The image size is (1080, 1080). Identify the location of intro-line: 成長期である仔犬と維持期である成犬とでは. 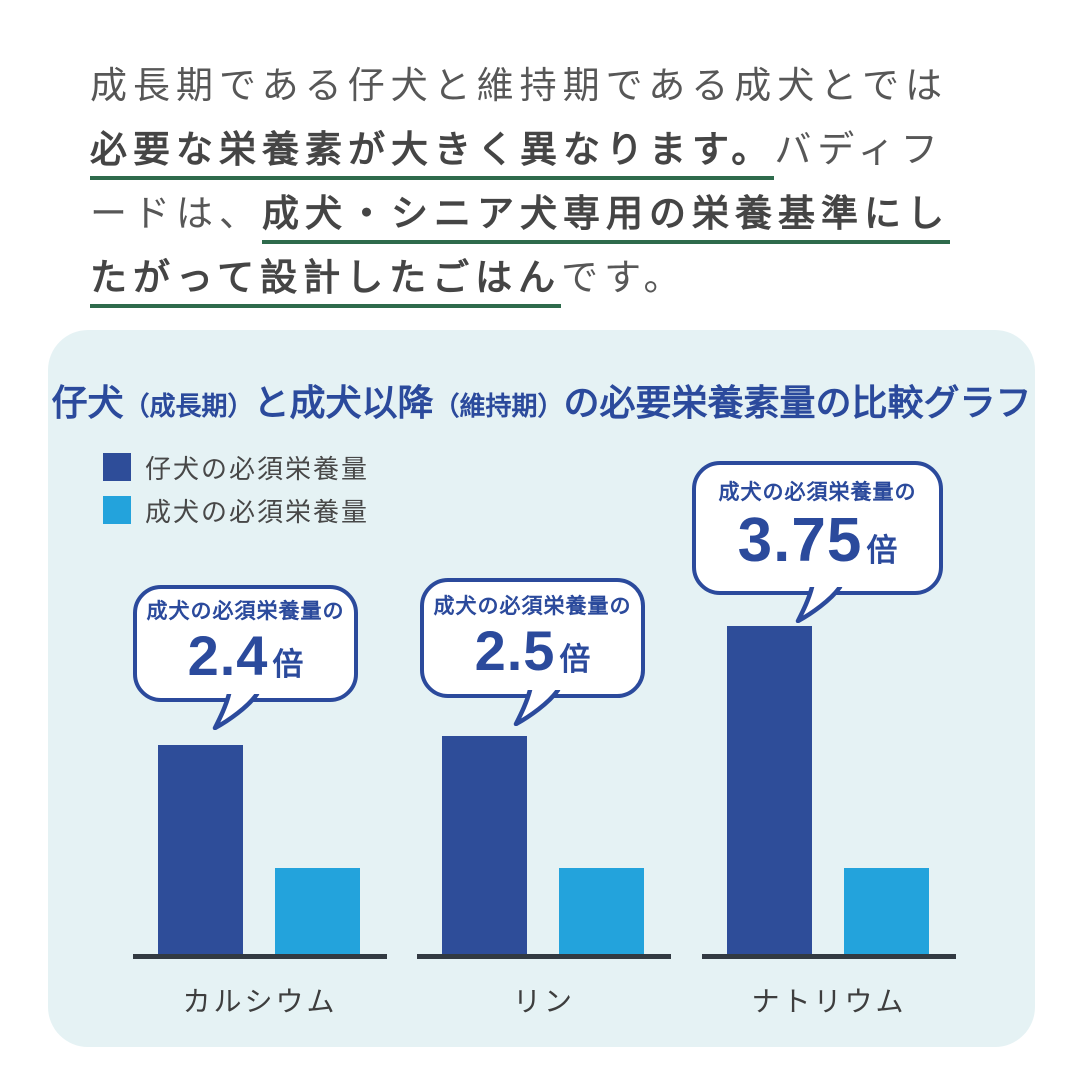
(550, 86).